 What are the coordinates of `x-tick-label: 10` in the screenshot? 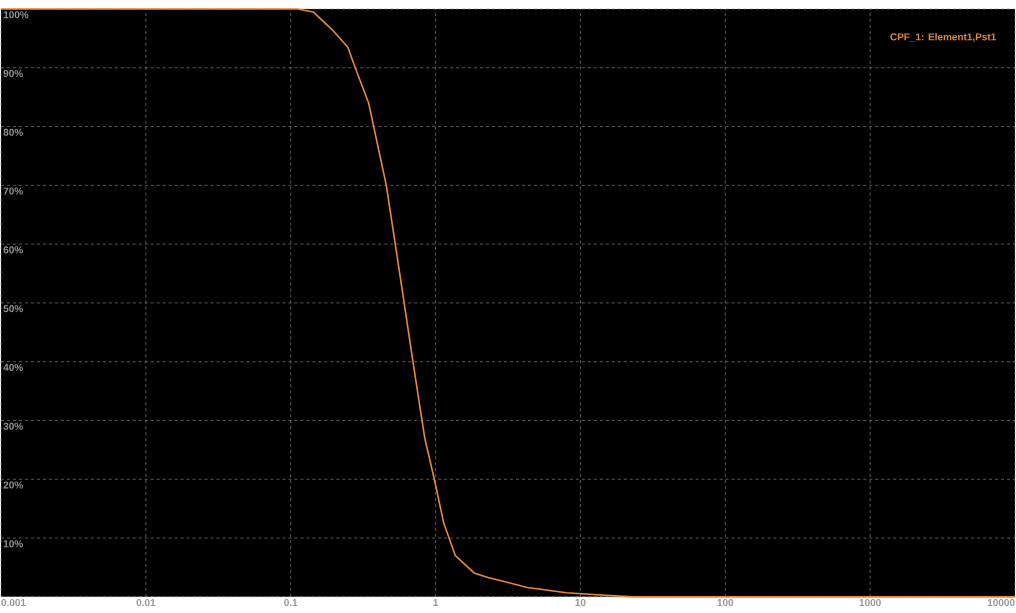 It's located at (580, 603).